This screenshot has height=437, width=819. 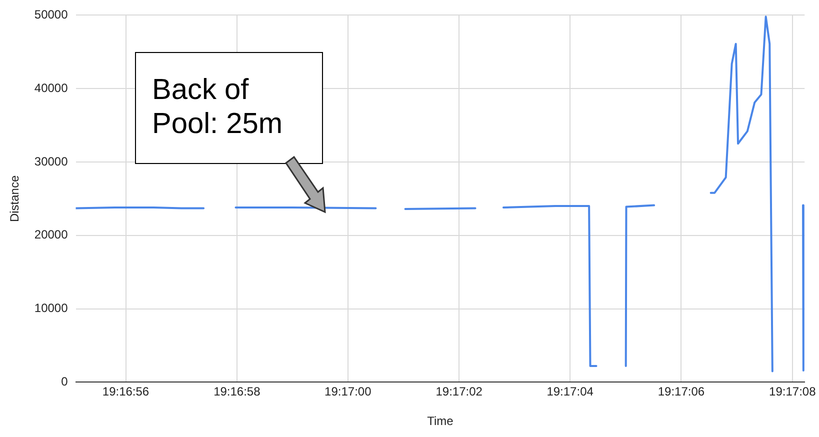 What do you see at coordinates (459, 391) in the screenshot?
I see `x-tick-label: 19:17:02` at bounding box center [459, 391].